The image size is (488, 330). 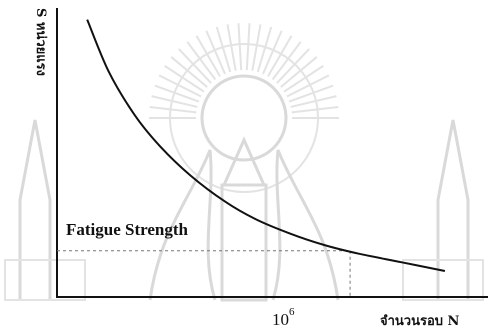 I want to click on x-tick-exponent: 6, so click(x=292, y=312).